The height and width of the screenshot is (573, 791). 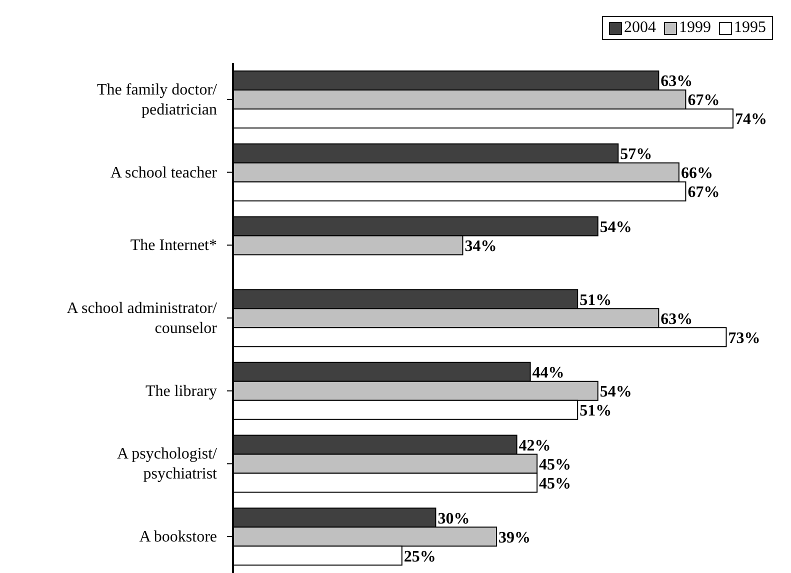 What do you see at coordinates (534, 445) in the screenshot?
I see `data-label: 42%` at bounding box center [534, 445].